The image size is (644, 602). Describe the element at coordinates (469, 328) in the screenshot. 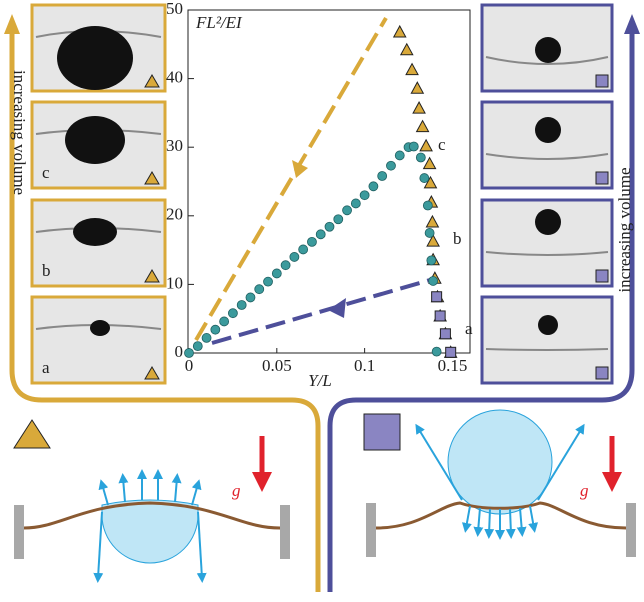

I see `annotation: a` at that location.